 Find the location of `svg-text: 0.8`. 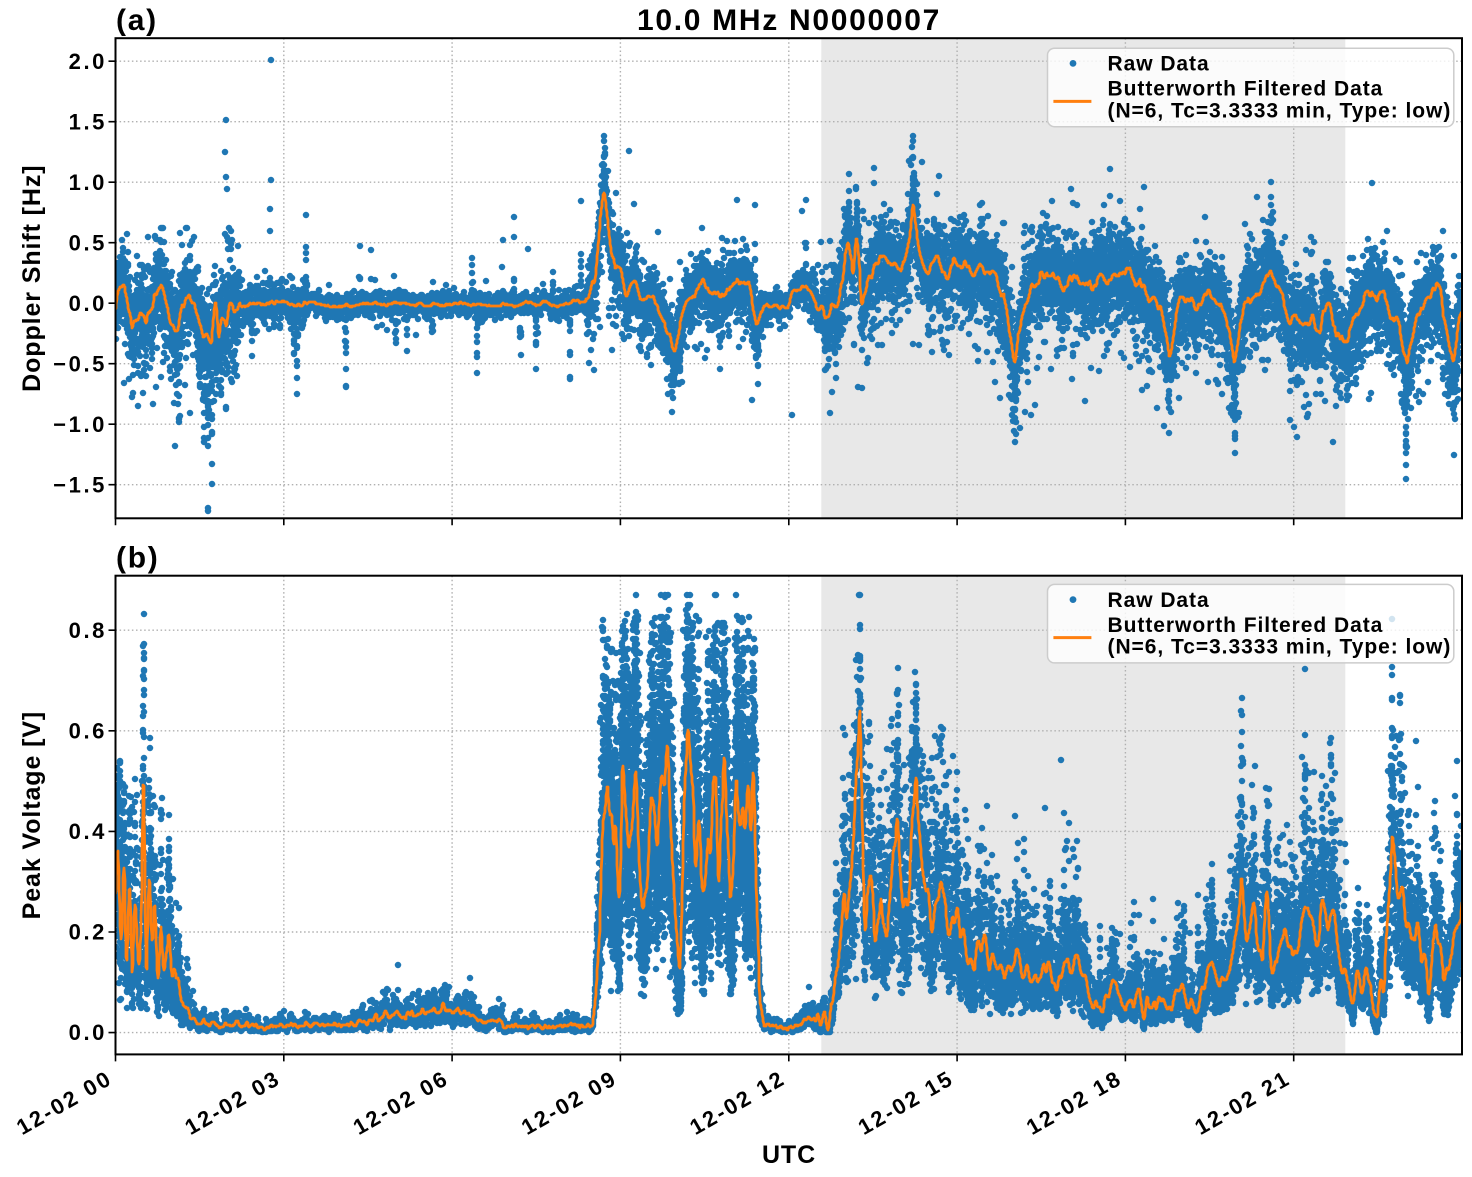

svg-text: 0.8 is located at coordinates (88, 630).